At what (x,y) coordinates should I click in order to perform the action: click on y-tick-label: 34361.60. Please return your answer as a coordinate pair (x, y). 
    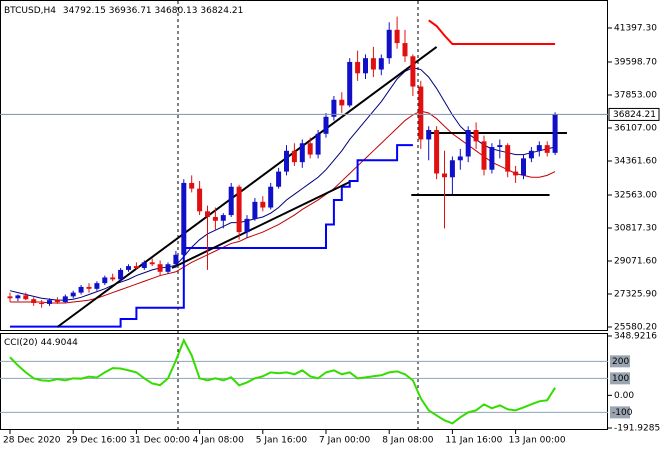
    Looking at the image, I should click on (635, 161).